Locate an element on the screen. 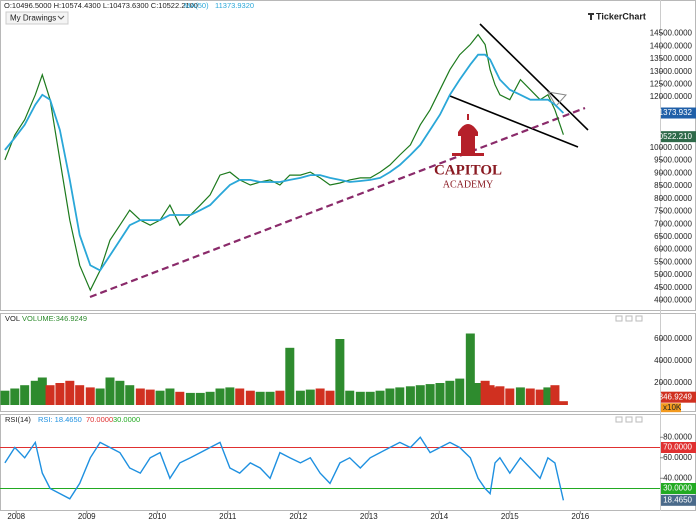  y-tick-label: 2000.0000 is located at coordinates (673, 382).